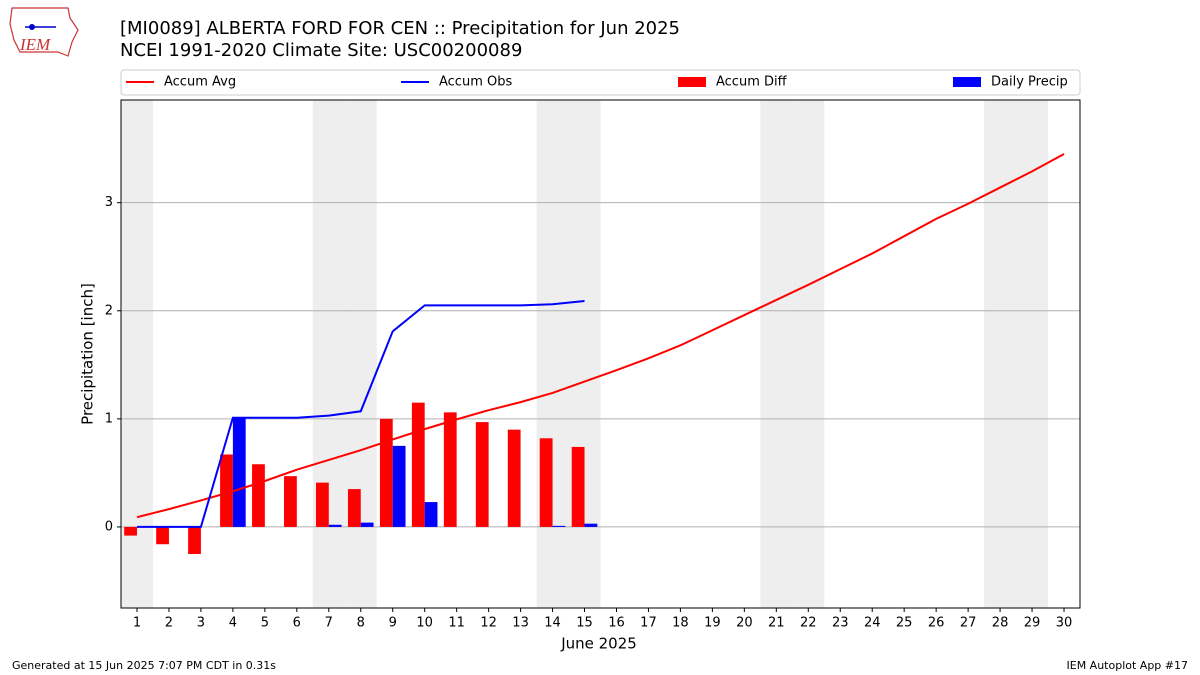 The image size is (1200, 675). What do you see at coordinates (776, 623) in the screenshot?
I see `x-tick-label: 21` at bounding box center [776, 623].